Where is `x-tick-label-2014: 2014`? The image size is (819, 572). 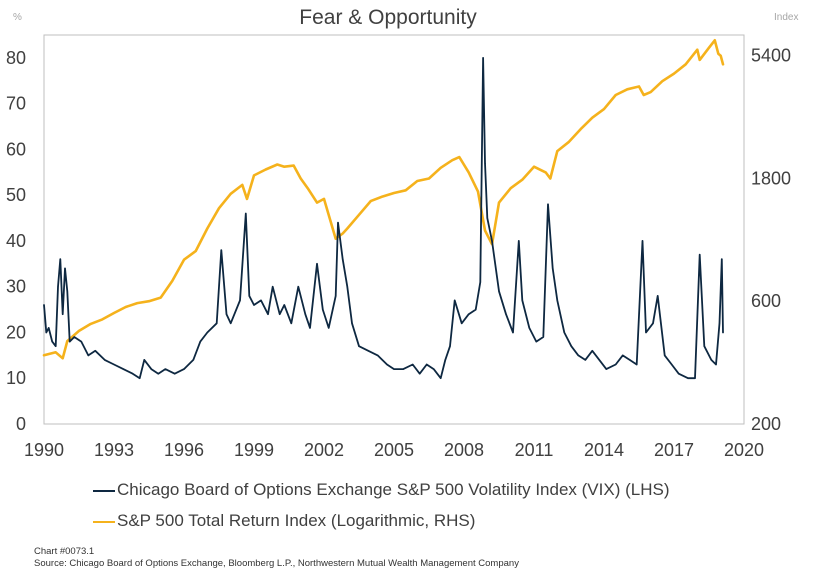 x-tick-label-2014: 2014 is located at coordinates (604, 450).